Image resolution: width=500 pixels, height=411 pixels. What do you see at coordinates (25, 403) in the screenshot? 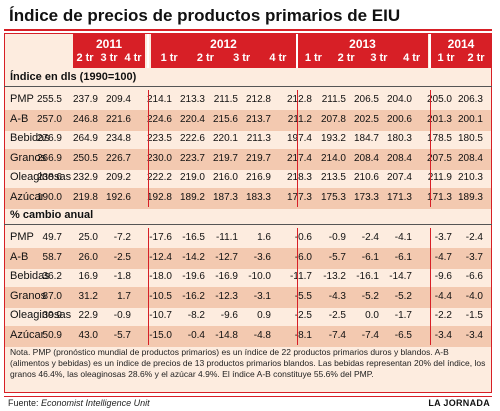
I see `source-prefix: Fuente:` at bounding box center [25, 403].